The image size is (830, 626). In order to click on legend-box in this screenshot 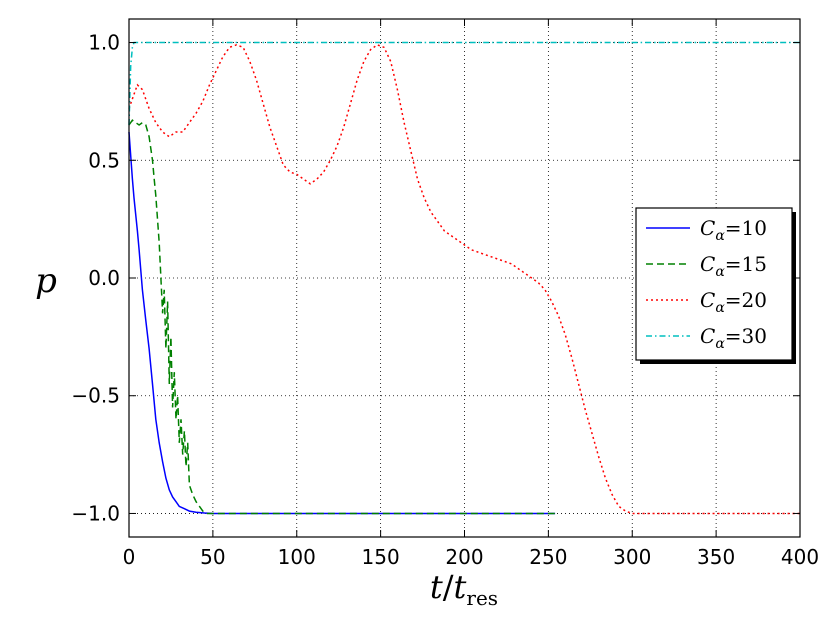, I will do `click(714, 284)`.